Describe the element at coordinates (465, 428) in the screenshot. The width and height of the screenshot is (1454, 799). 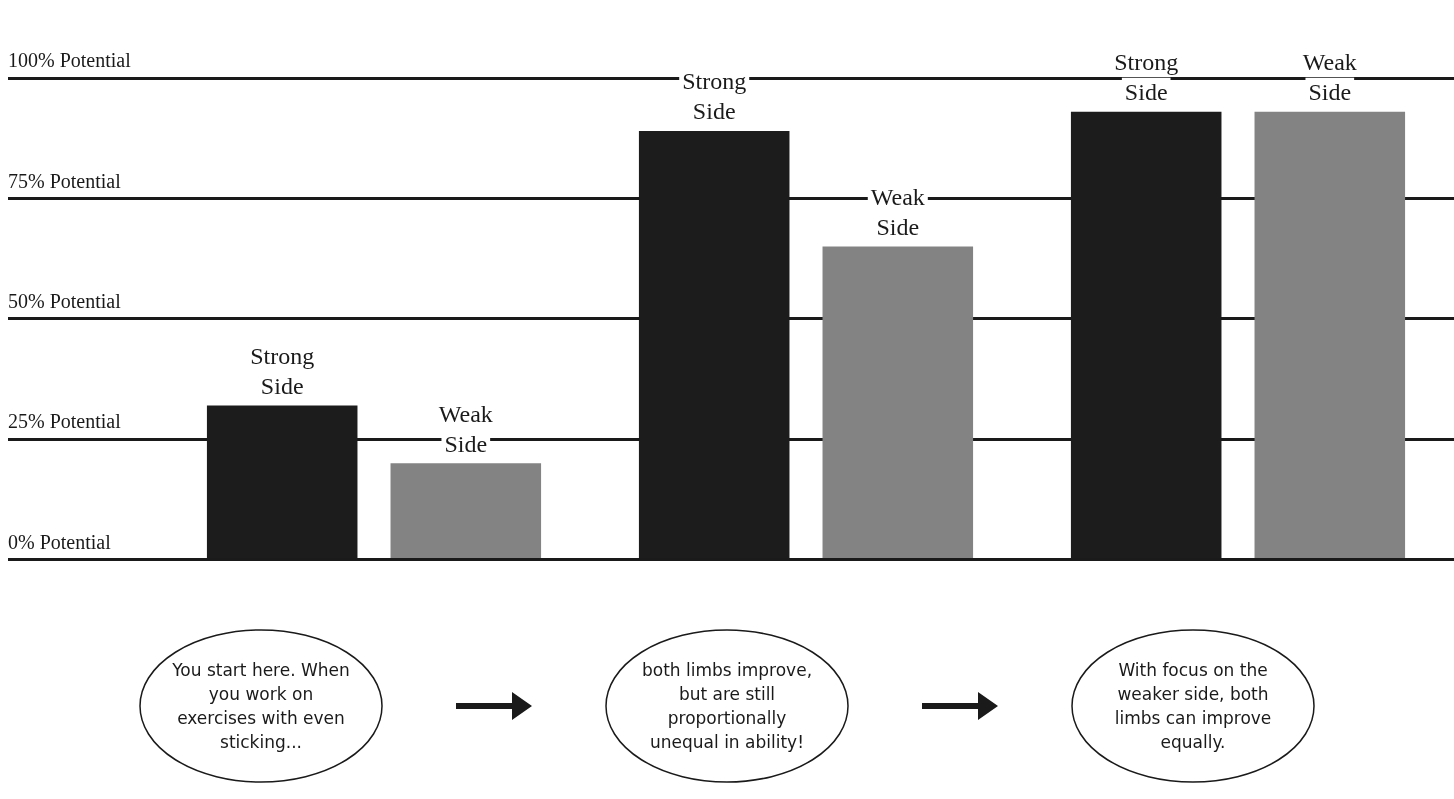
I see `series-label: Weak Side` at that location.